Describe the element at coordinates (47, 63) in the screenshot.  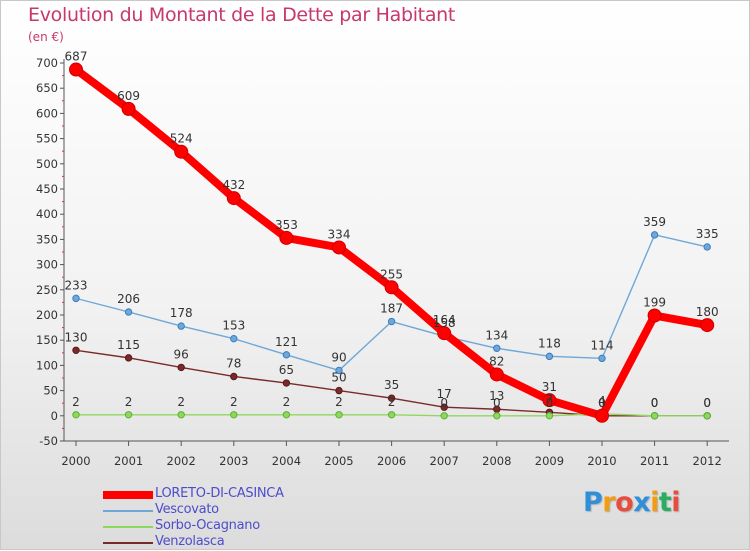
I see `y-tick-label: 700` at that location.